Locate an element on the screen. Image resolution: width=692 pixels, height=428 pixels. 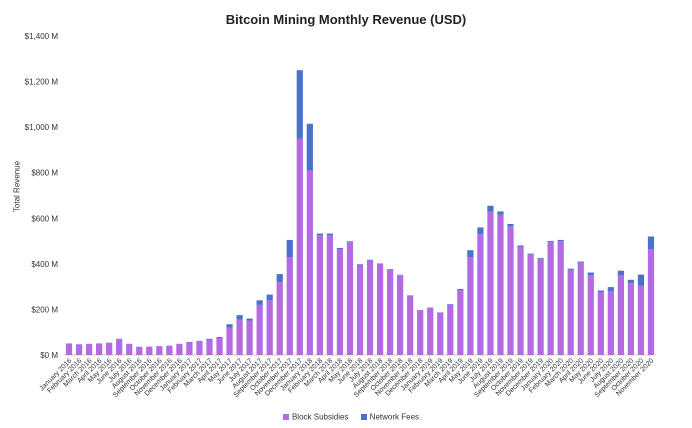
y-tick-label: $600 M is located at coordinates (44, 218).